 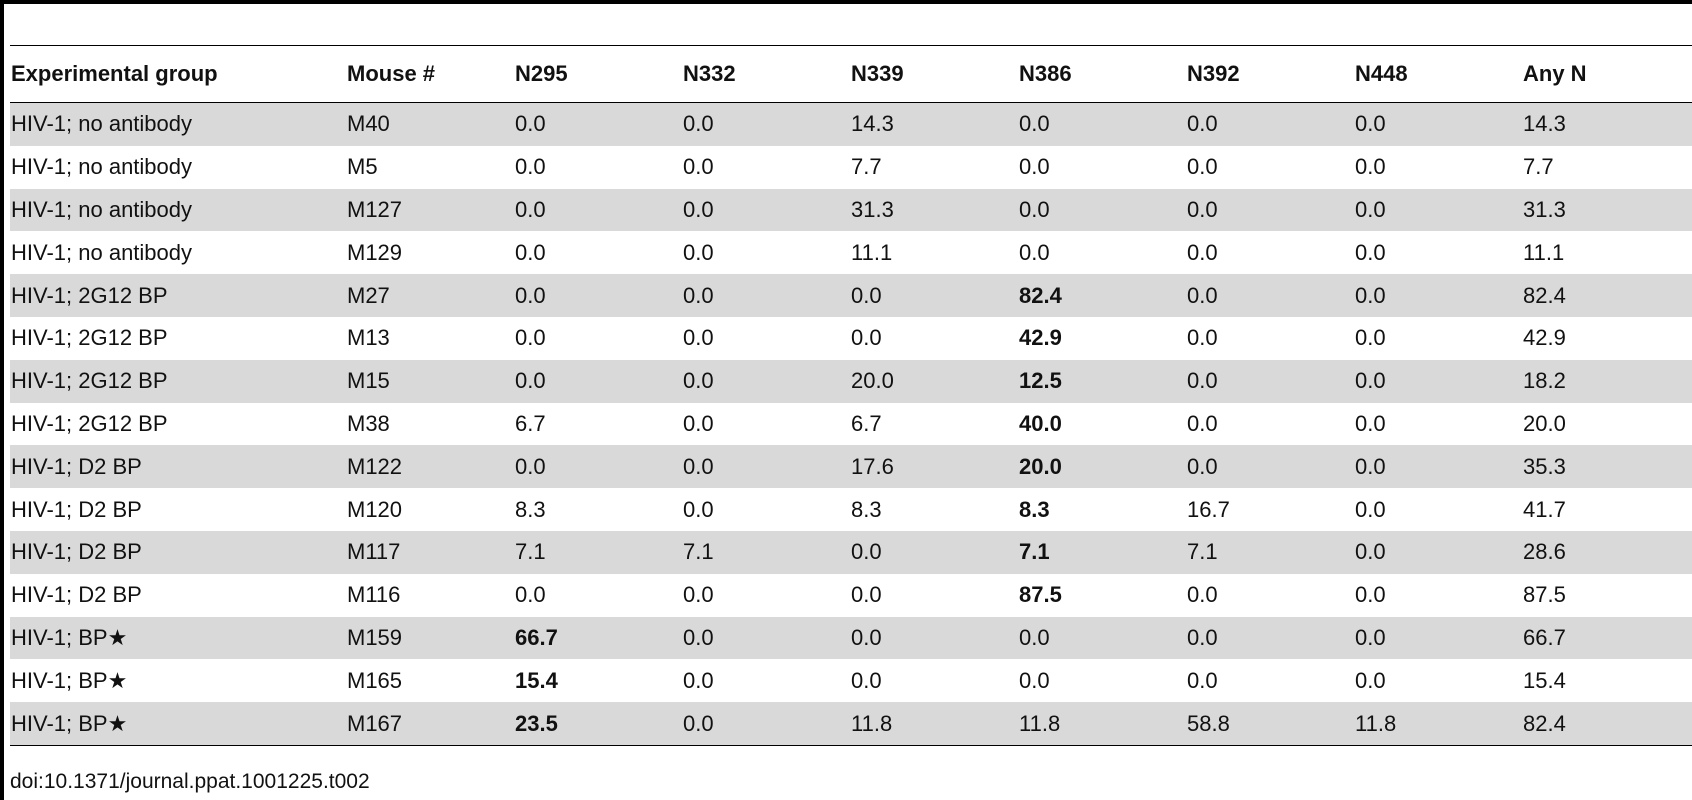 I want to click on table-cell: 41.7, so click(x=1544, y=509).